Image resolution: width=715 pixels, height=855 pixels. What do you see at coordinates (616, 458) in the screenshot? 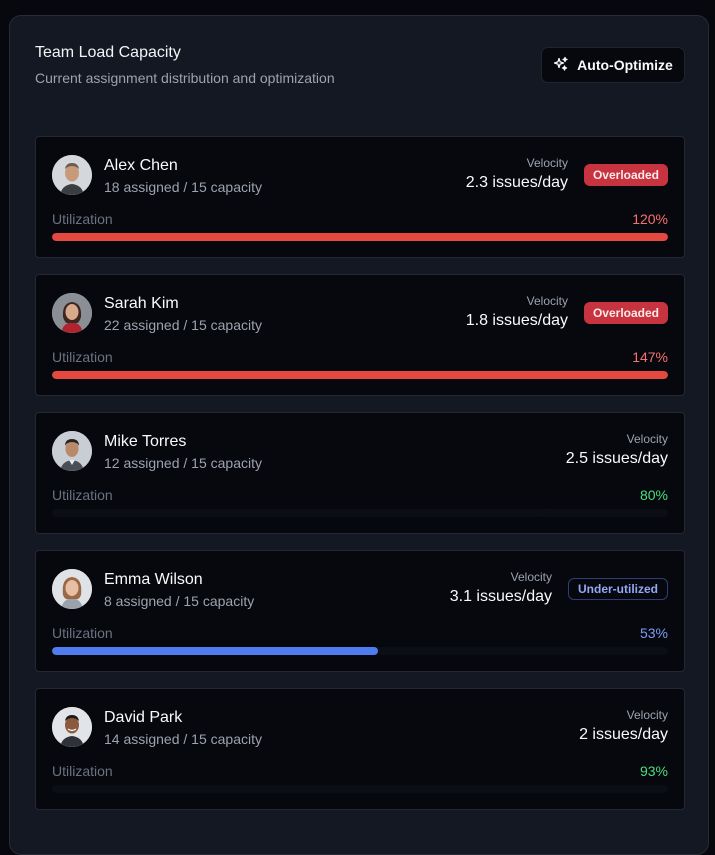
I see `velocity-value: 2.5 issues/day` at bounding box center [616, 458].